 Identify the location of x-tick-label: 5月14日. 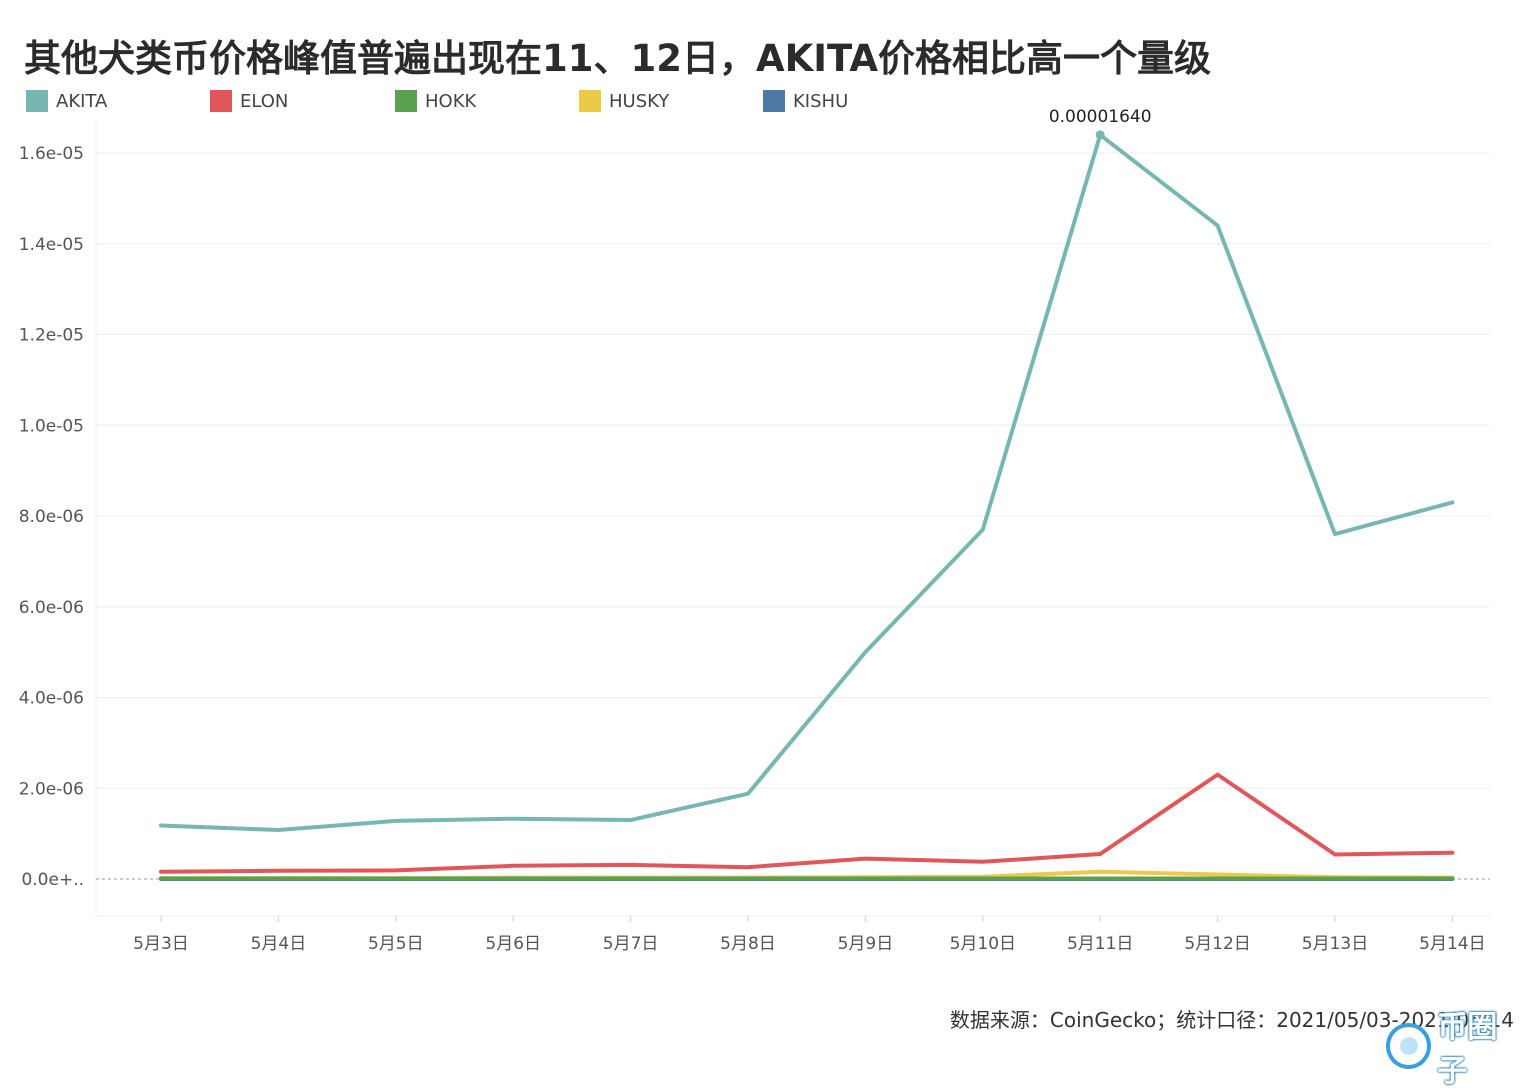
(1452, 944).